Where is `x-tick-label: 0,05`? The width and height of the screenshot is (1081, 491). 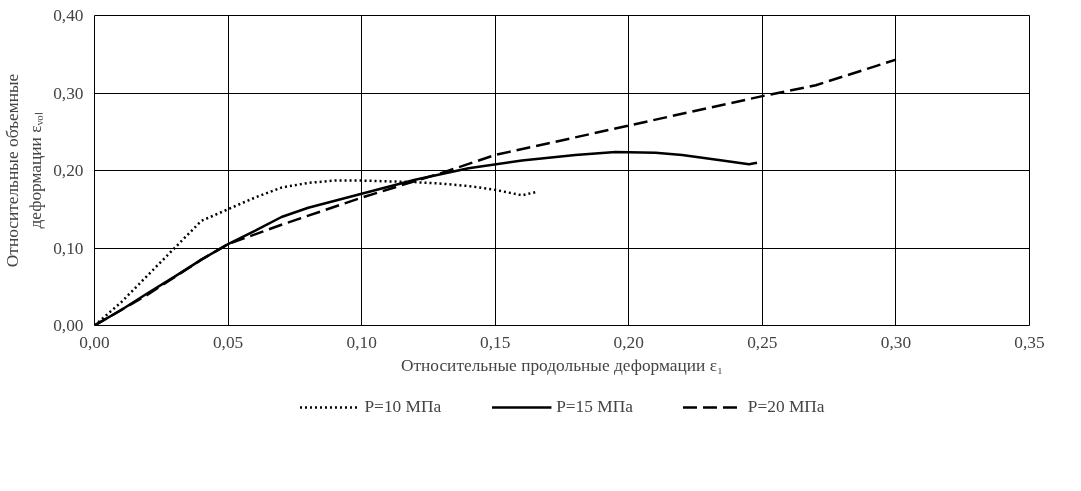
x-tick-label: 0,05 is located at coordinates (228, 342).